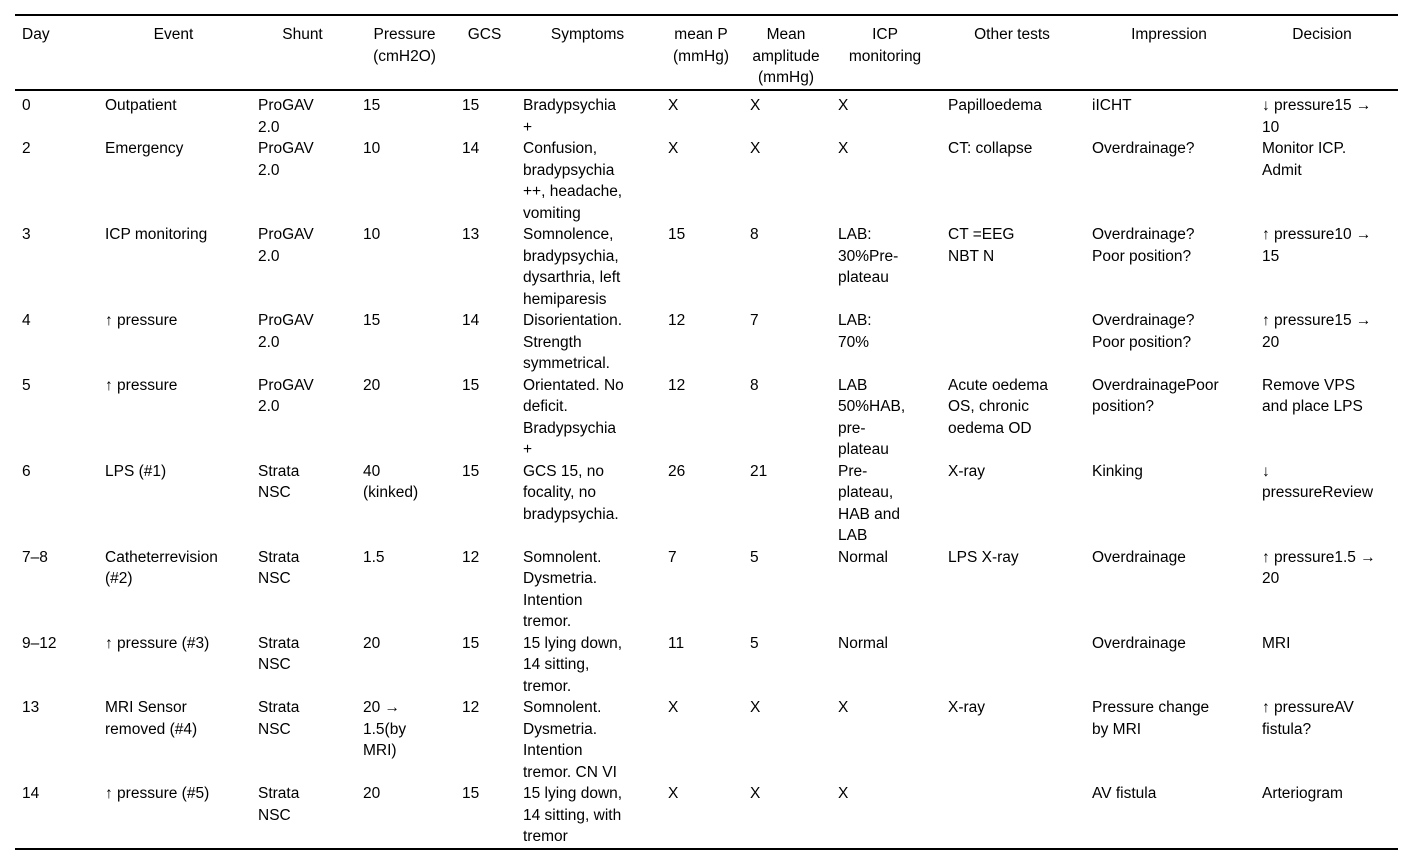 Image resolution: width=1412 pixels, height=867 pixels. Describe the element at coordinates (31, 707) in the screenshot. I see `cell-day: 13` at that location.